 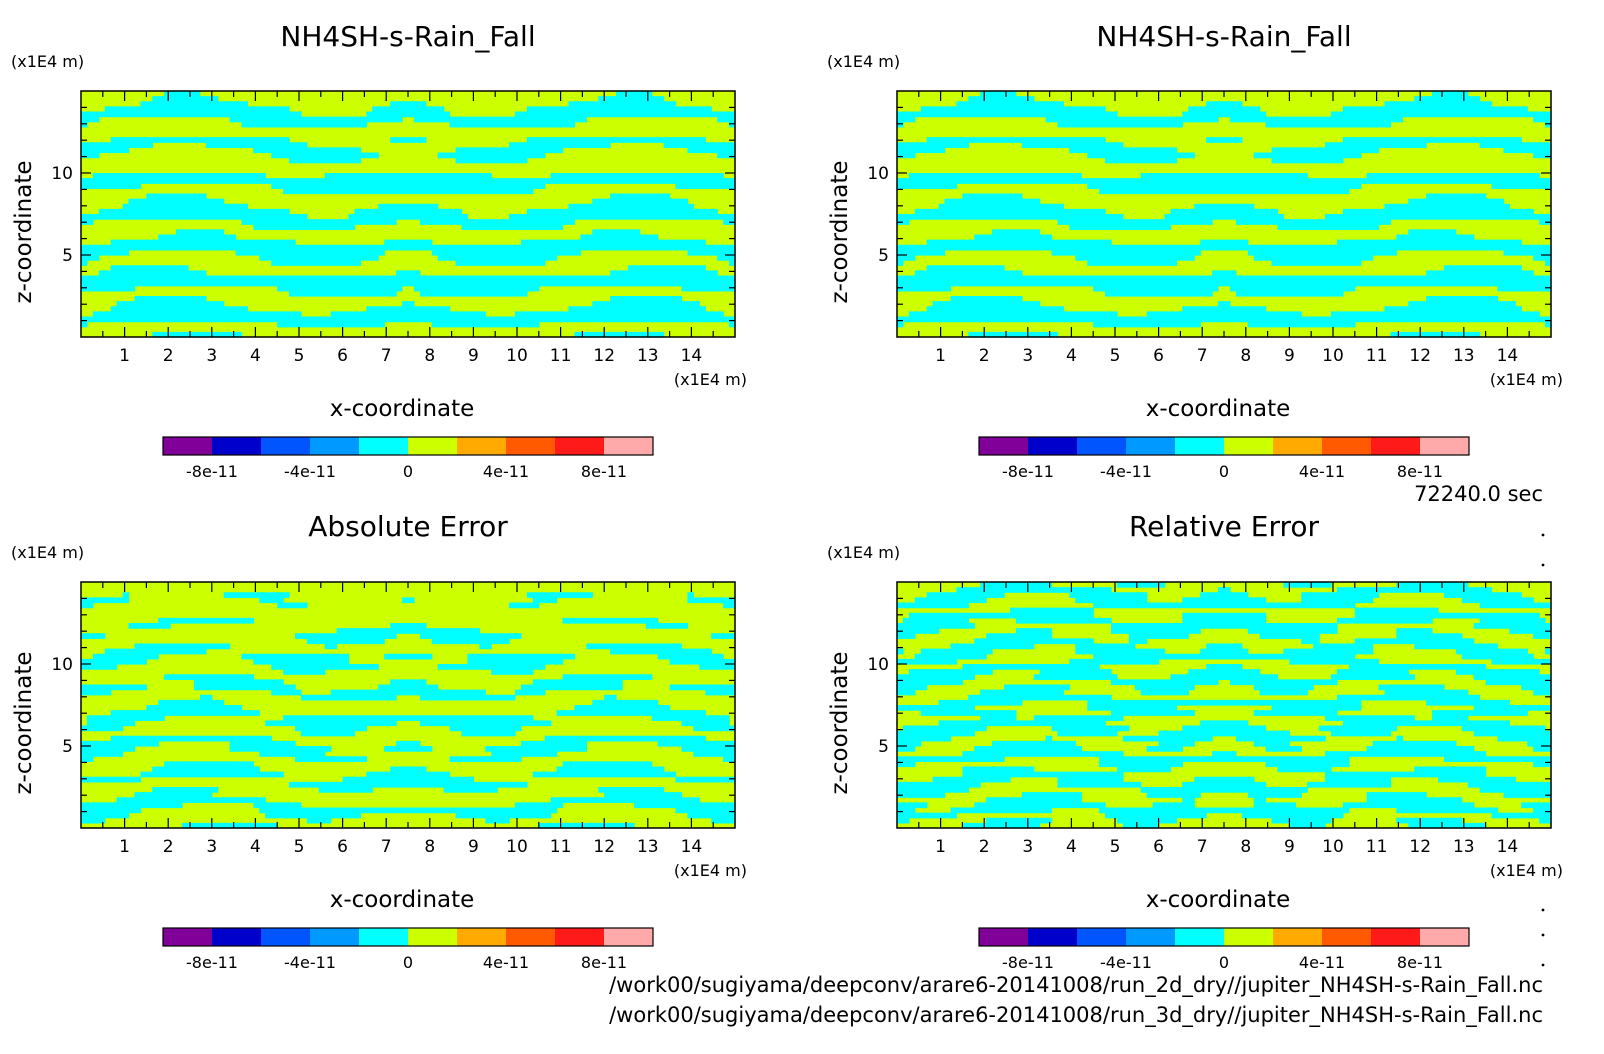 What do you see at coordinates (67, 747) in the screenshot?
I see `y-tick-label: 5` at bounding box center [67, 747].